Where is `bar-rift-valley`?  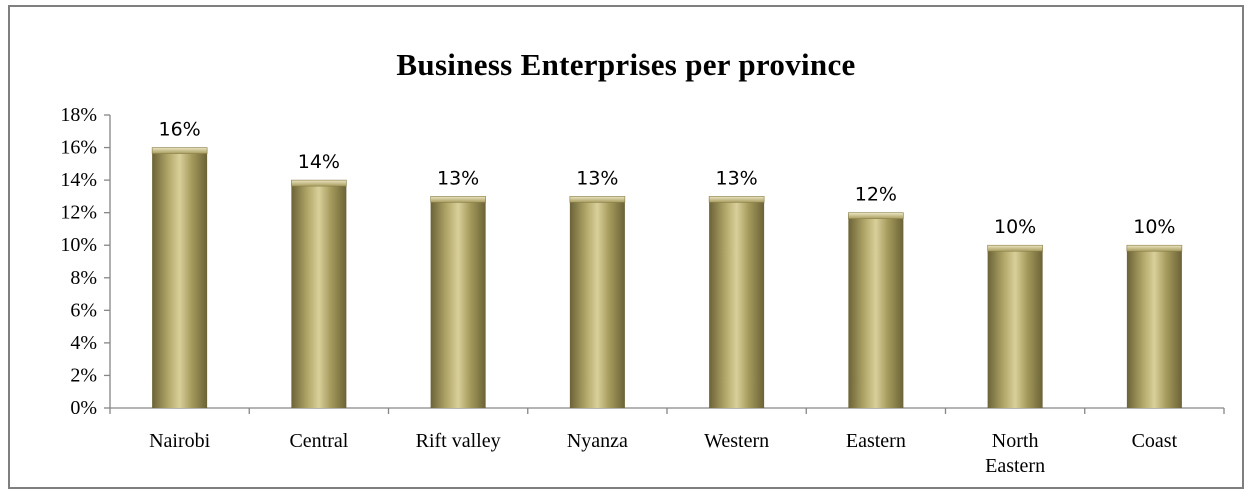 bar-rift-valley is located at coordinates (458, 302).